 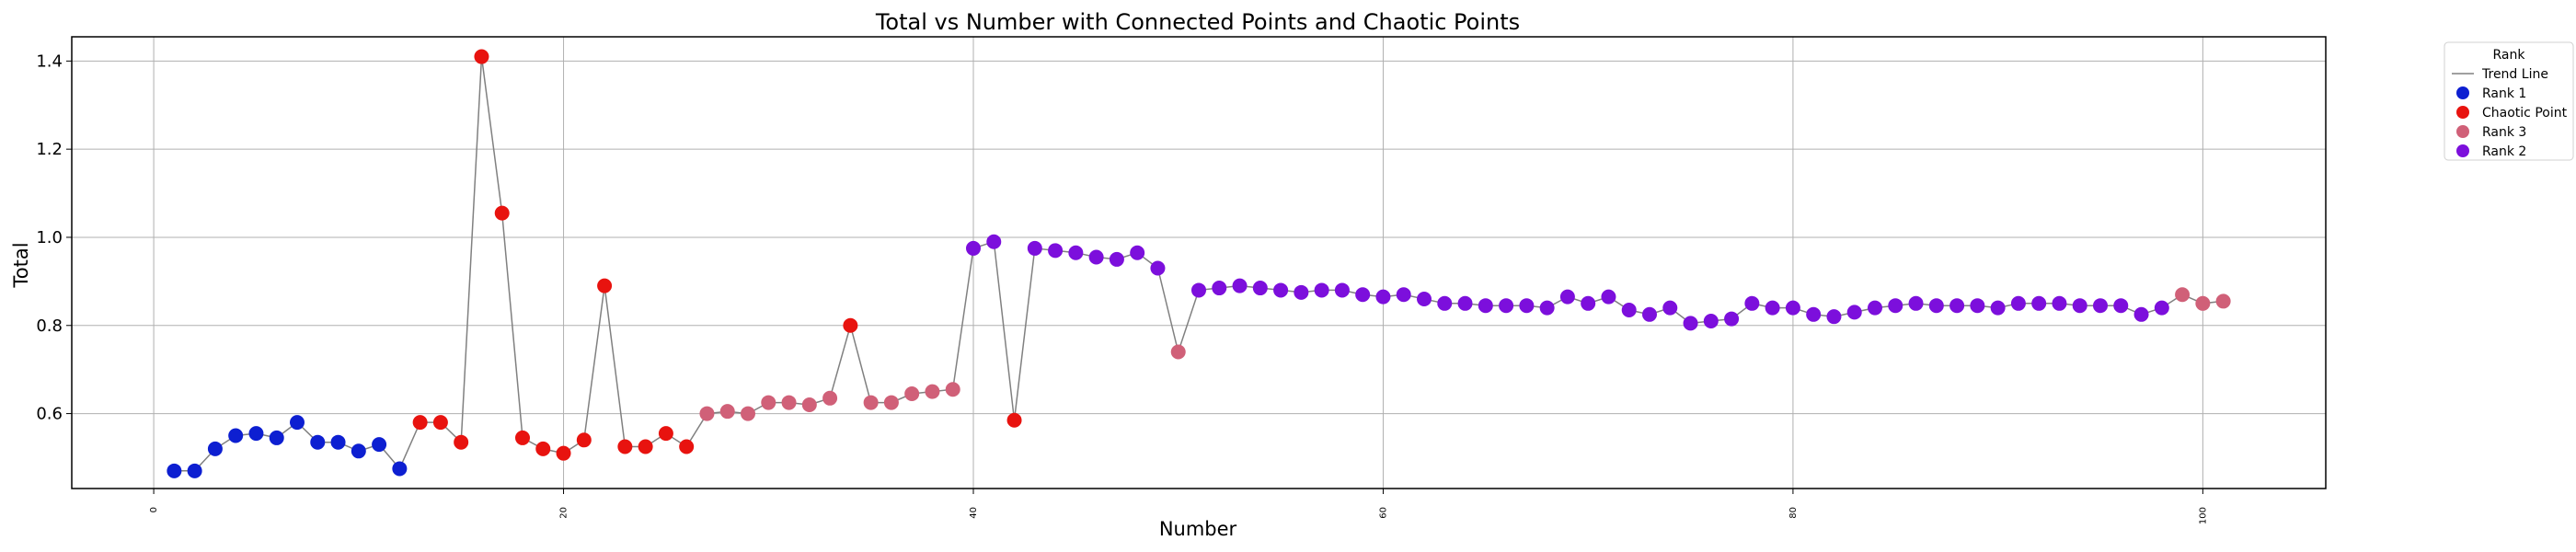 What do you see at coordinates (1198, 529) in the screenshot?
I see `x-axis-label: Number` at bounding box center [1198, 529].